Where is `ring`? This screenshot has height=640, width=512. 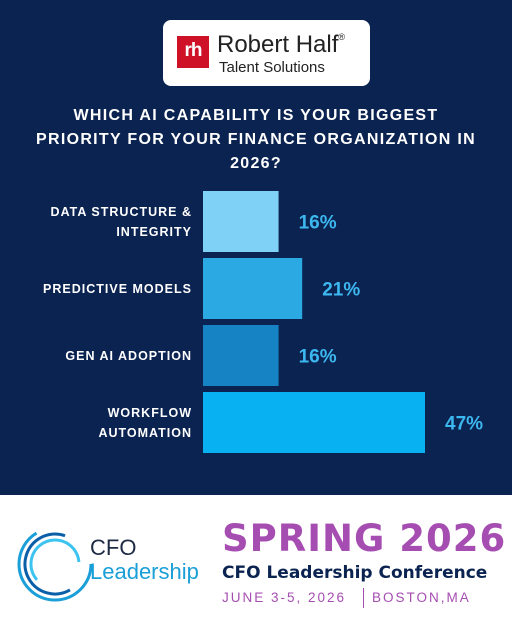
ring is located at coordinates (55, 564).